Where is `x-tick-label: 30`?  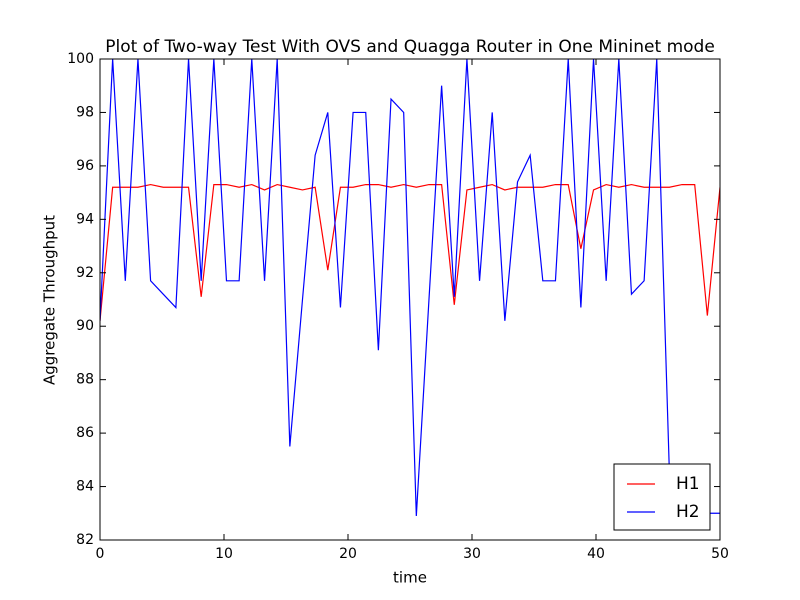
x-tick-label: 30 is located at coordinates (472, 554).